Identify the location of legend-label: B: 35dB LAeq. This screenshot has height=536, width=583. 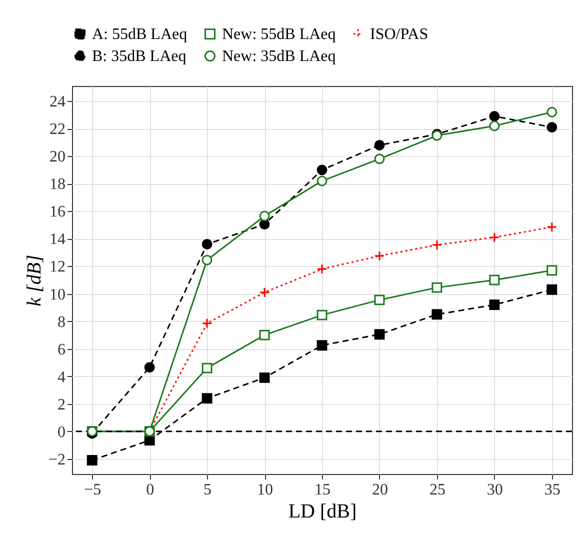
(139, 56).